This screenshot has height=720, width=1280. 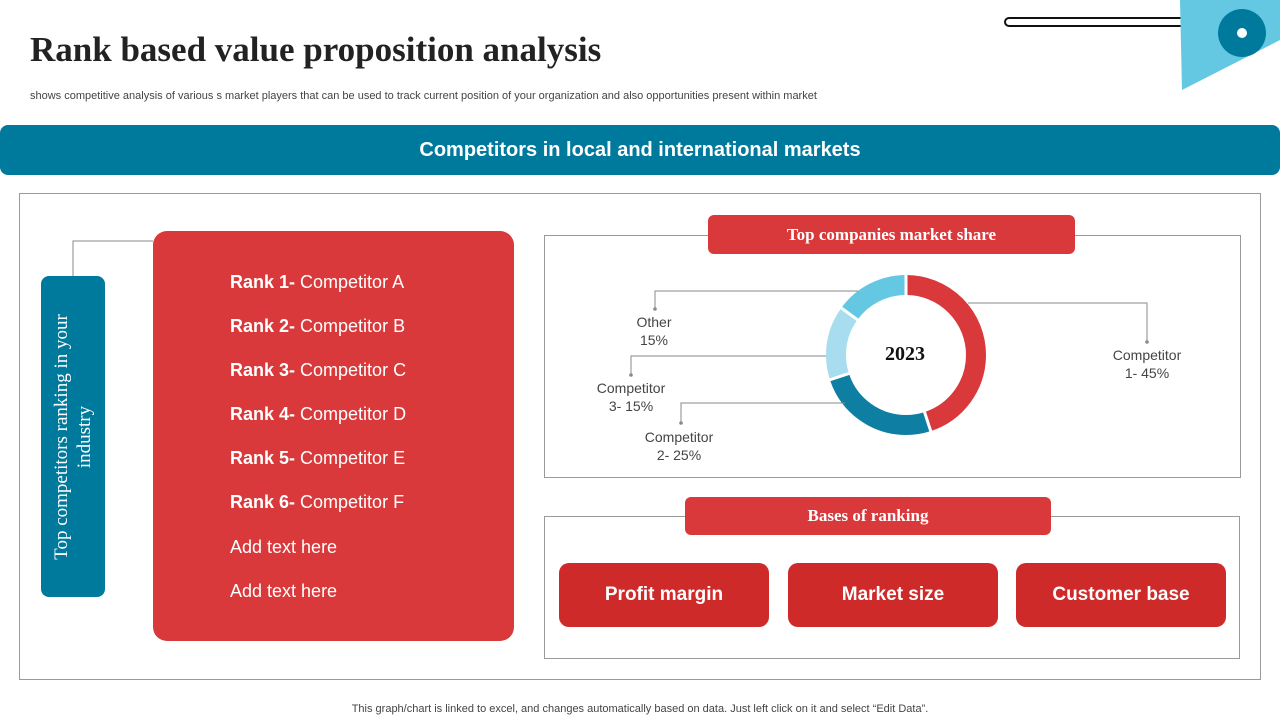 What do you see at coordinates (1147, 373) in the screenshot?
I see `slice-label-value: 1- 45%` at bounding box center [1147, 373].